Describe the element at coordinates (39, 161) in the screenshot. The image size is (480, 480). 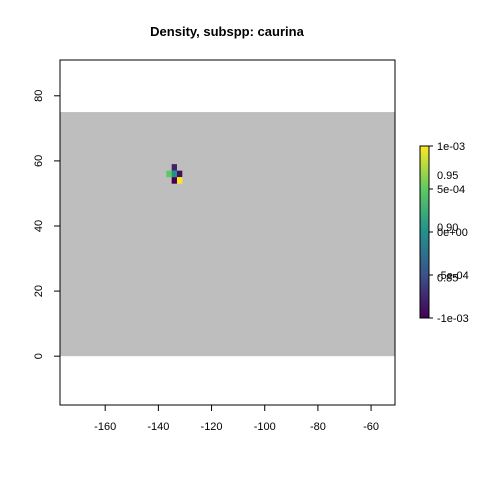
I see `y-tick-label: 60` at that location.